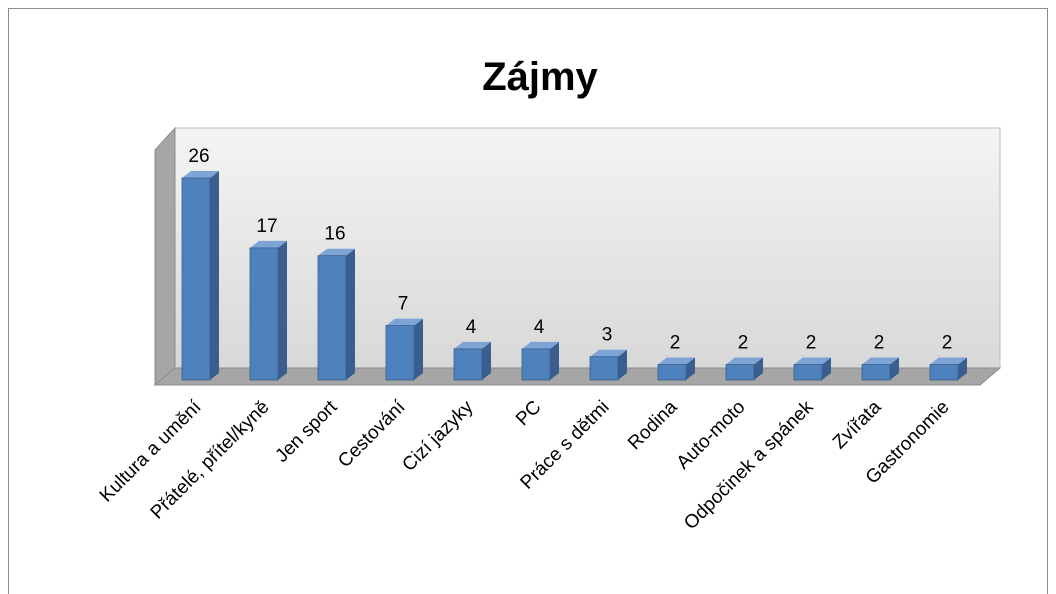 The width and height of the screenshot is (1056, 594). I want to click on floor, so click(577, 376).